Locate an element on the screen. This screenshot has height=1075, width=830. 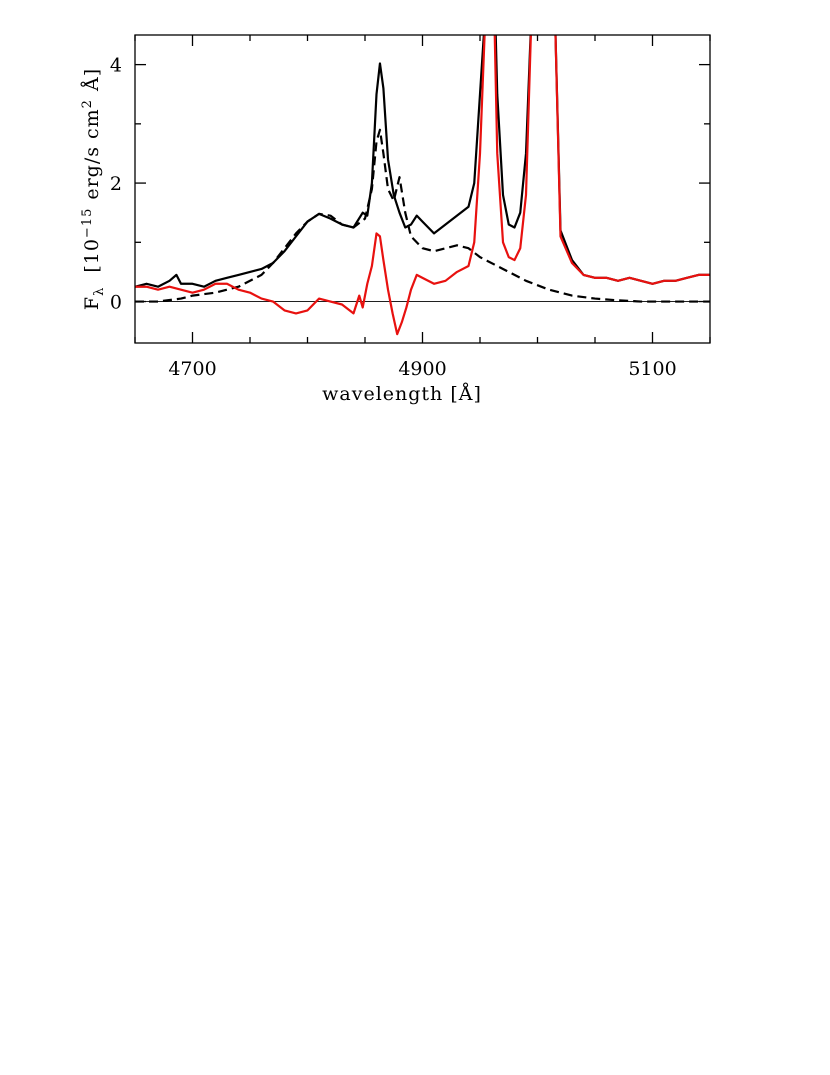
y-label-part: λ is located at coordinates (99, 291).